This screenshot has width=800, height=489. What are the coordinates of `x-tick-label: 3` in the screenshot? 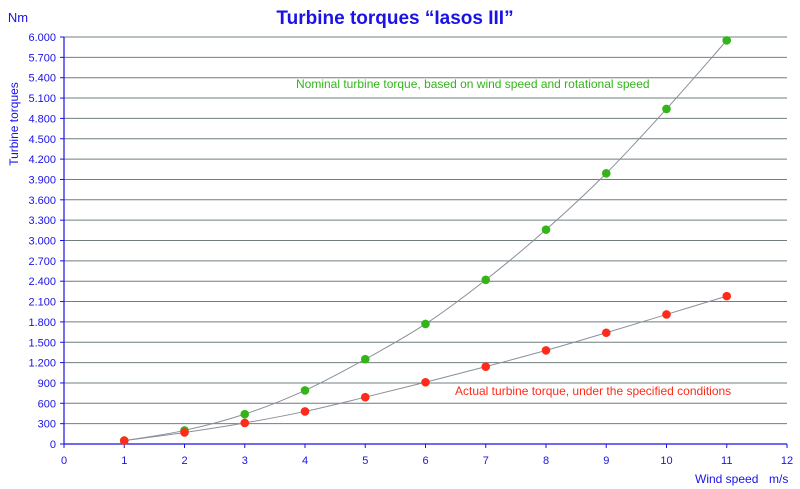 It's located at (245, 461).